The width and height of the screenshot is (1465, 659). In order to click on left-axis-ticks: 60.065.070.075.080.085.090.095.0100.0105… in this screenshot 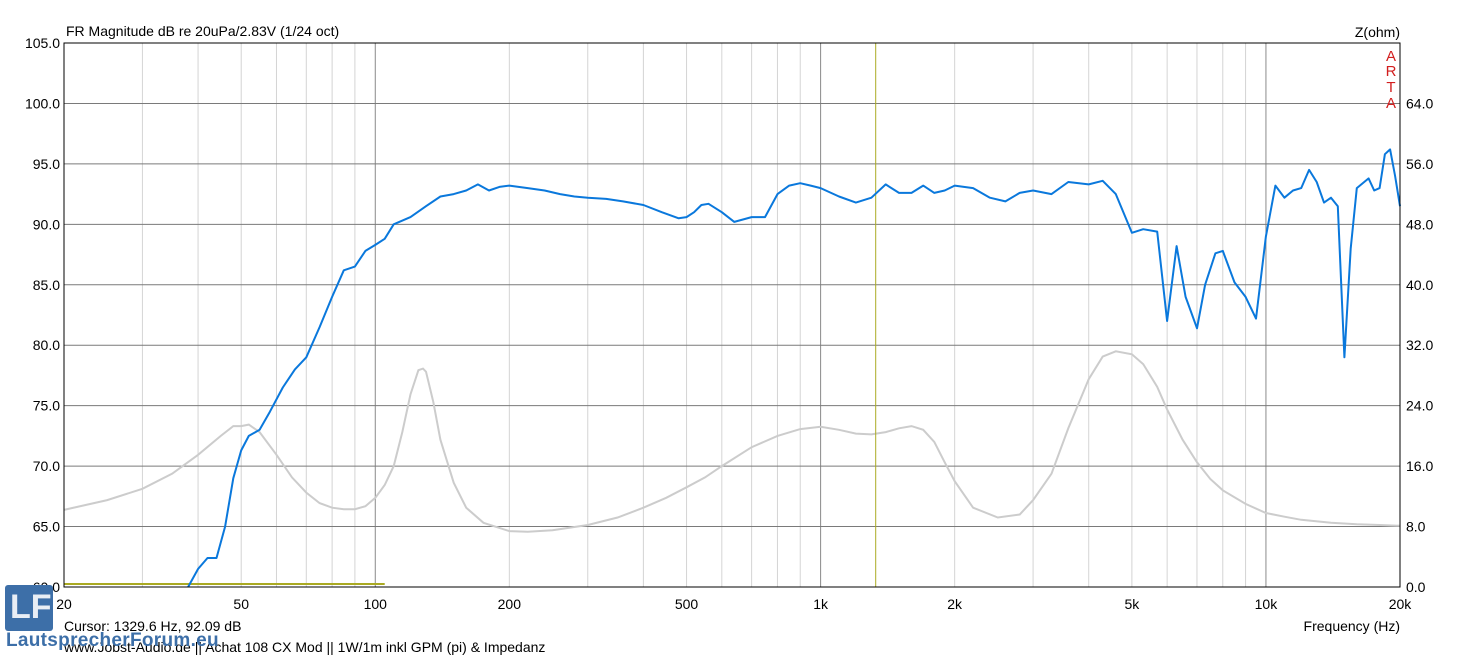, I will do `click(42, 315)`.